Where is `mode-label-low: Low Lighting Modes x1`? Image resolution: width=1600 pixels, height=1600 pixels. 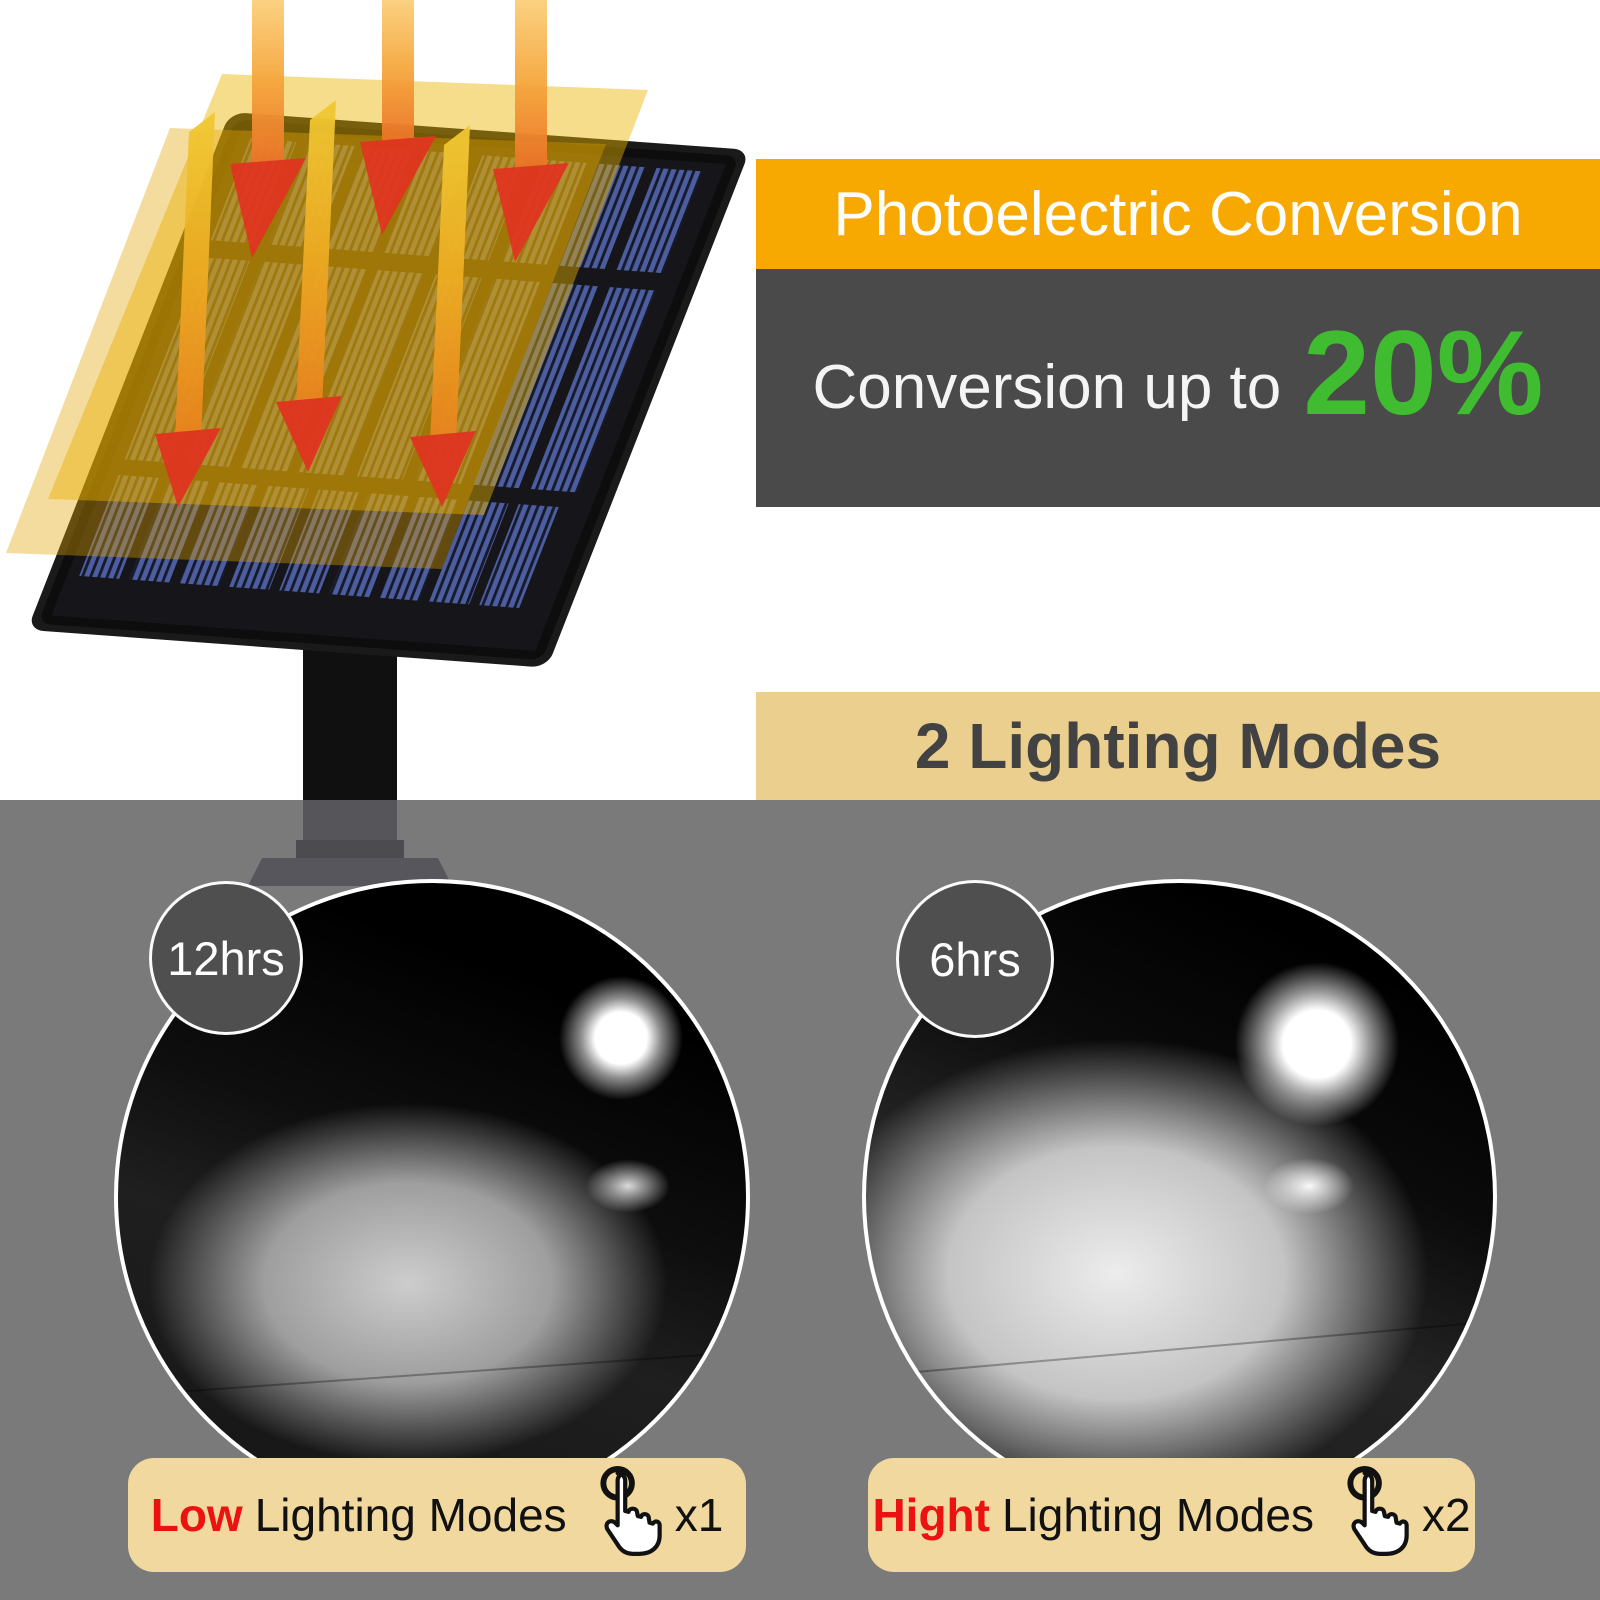 mode-label-low: Low Lighting Modes x1 is located at coordinates (437, 1515).